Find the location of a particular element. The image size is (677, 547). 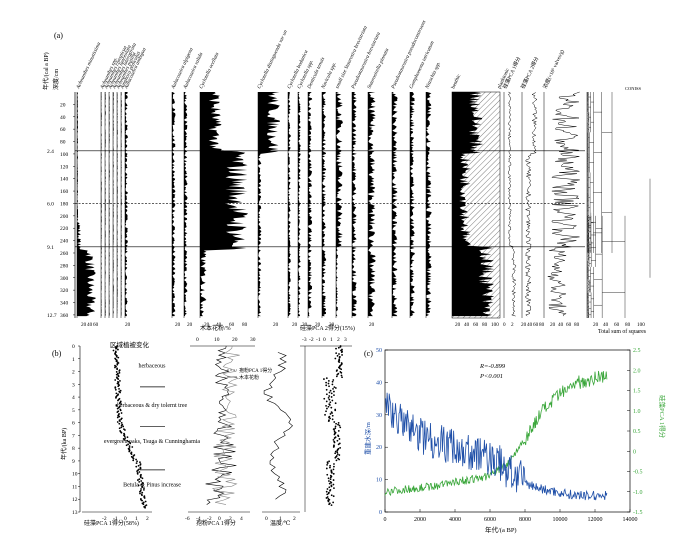

c-yl-tick-label: 10 is located at coordinates (379, 481).